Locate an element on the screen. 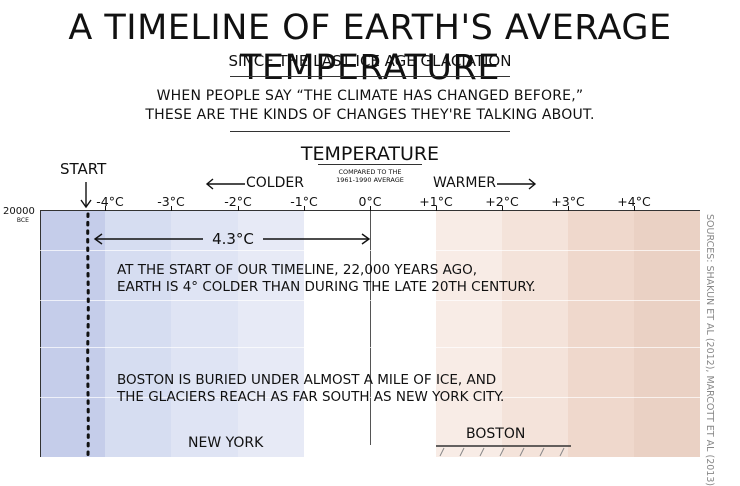 The width and height of the screenshot is (740, 486). start-label: START is located at coordinates (83, 169).